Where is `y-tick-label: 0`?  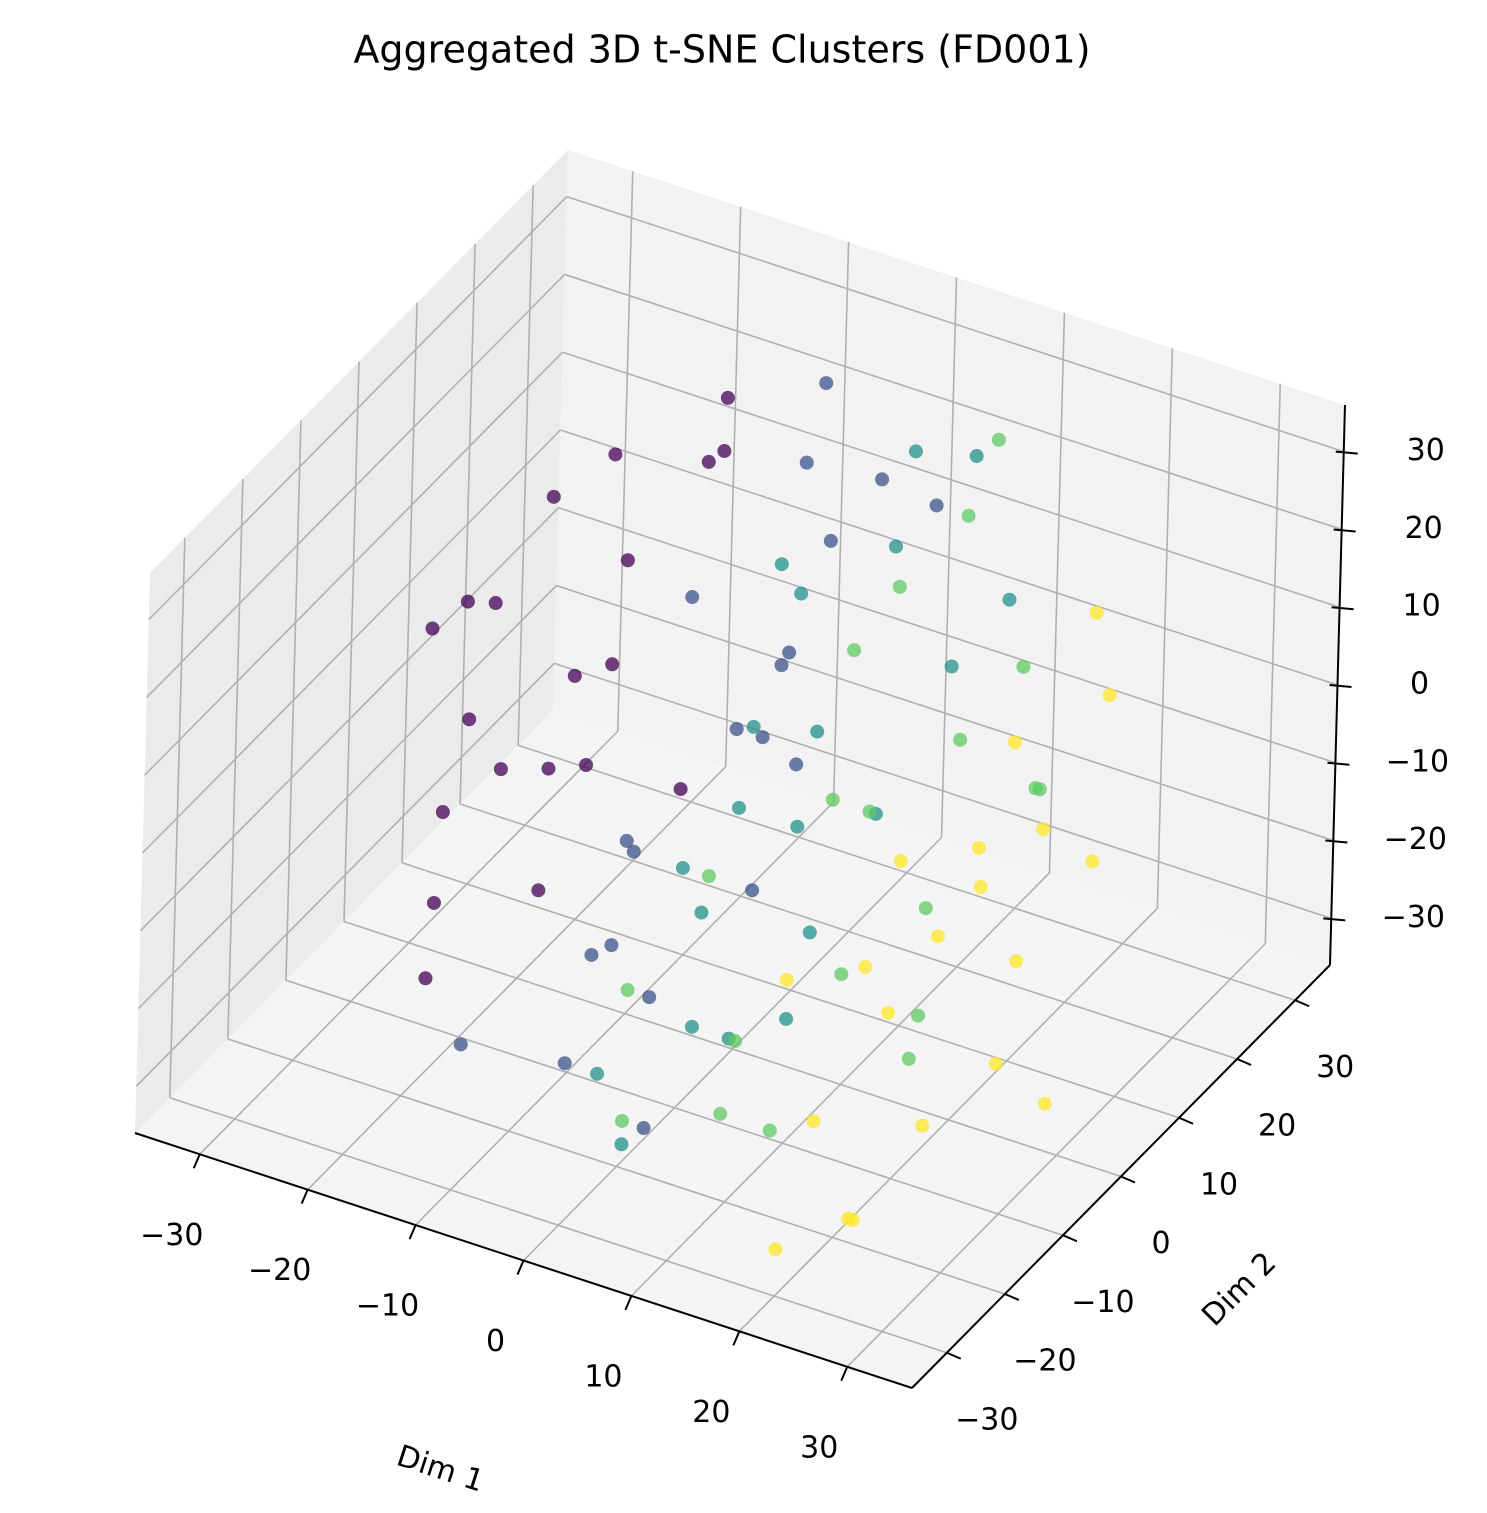
y-tick-label: 0 is located at coordinates (1160, 1243).